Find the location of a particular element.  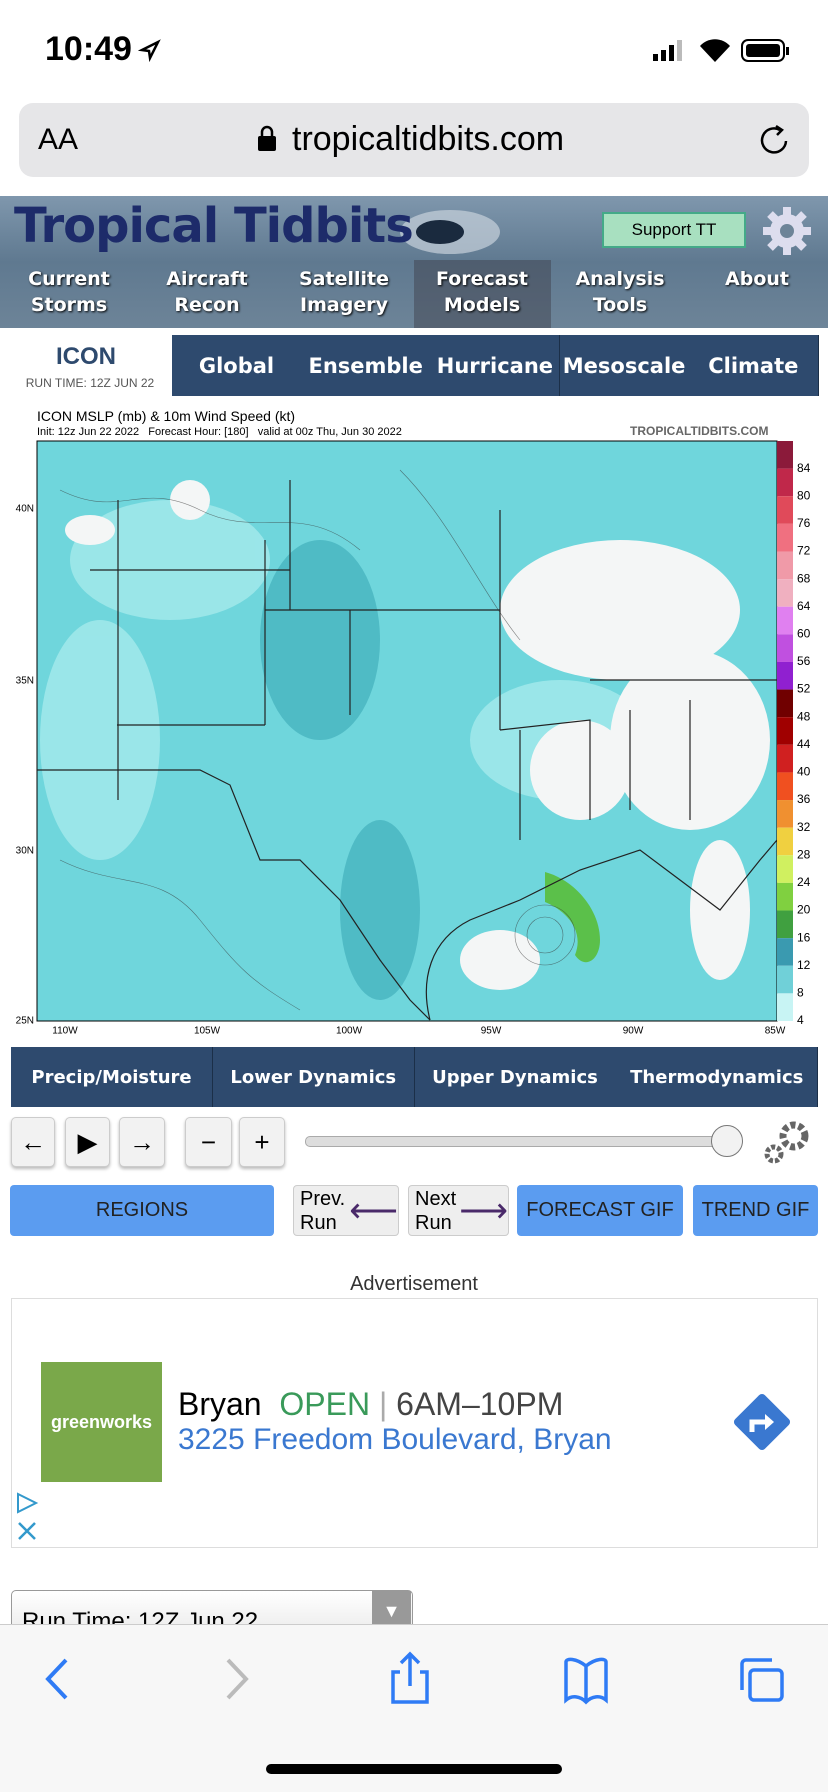

bookmarks-icon is located at coordinates (586, 1681).